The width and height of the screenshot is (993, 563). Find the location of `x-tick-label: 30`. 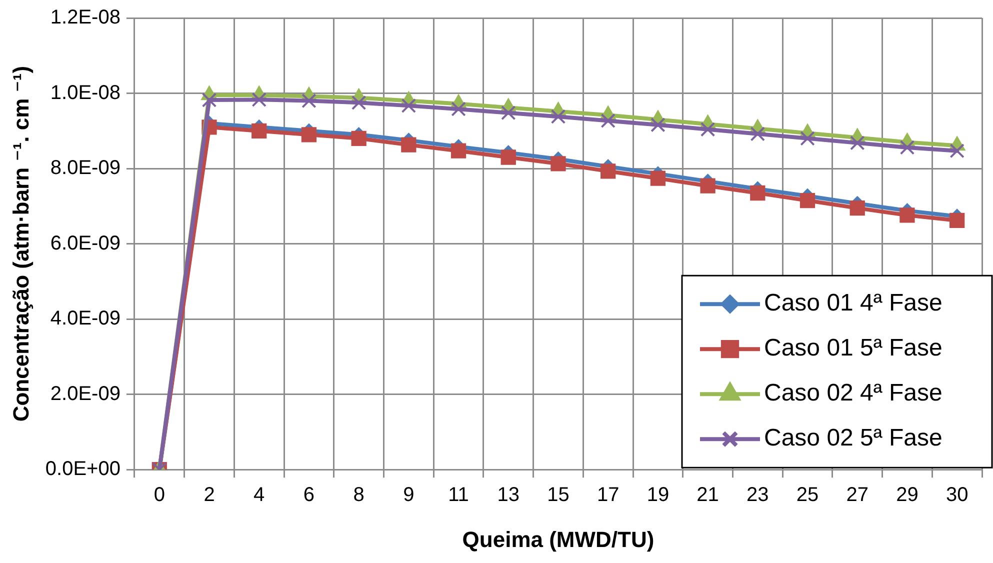

x-tick-label: 30 is located at coordinates (957, 495).